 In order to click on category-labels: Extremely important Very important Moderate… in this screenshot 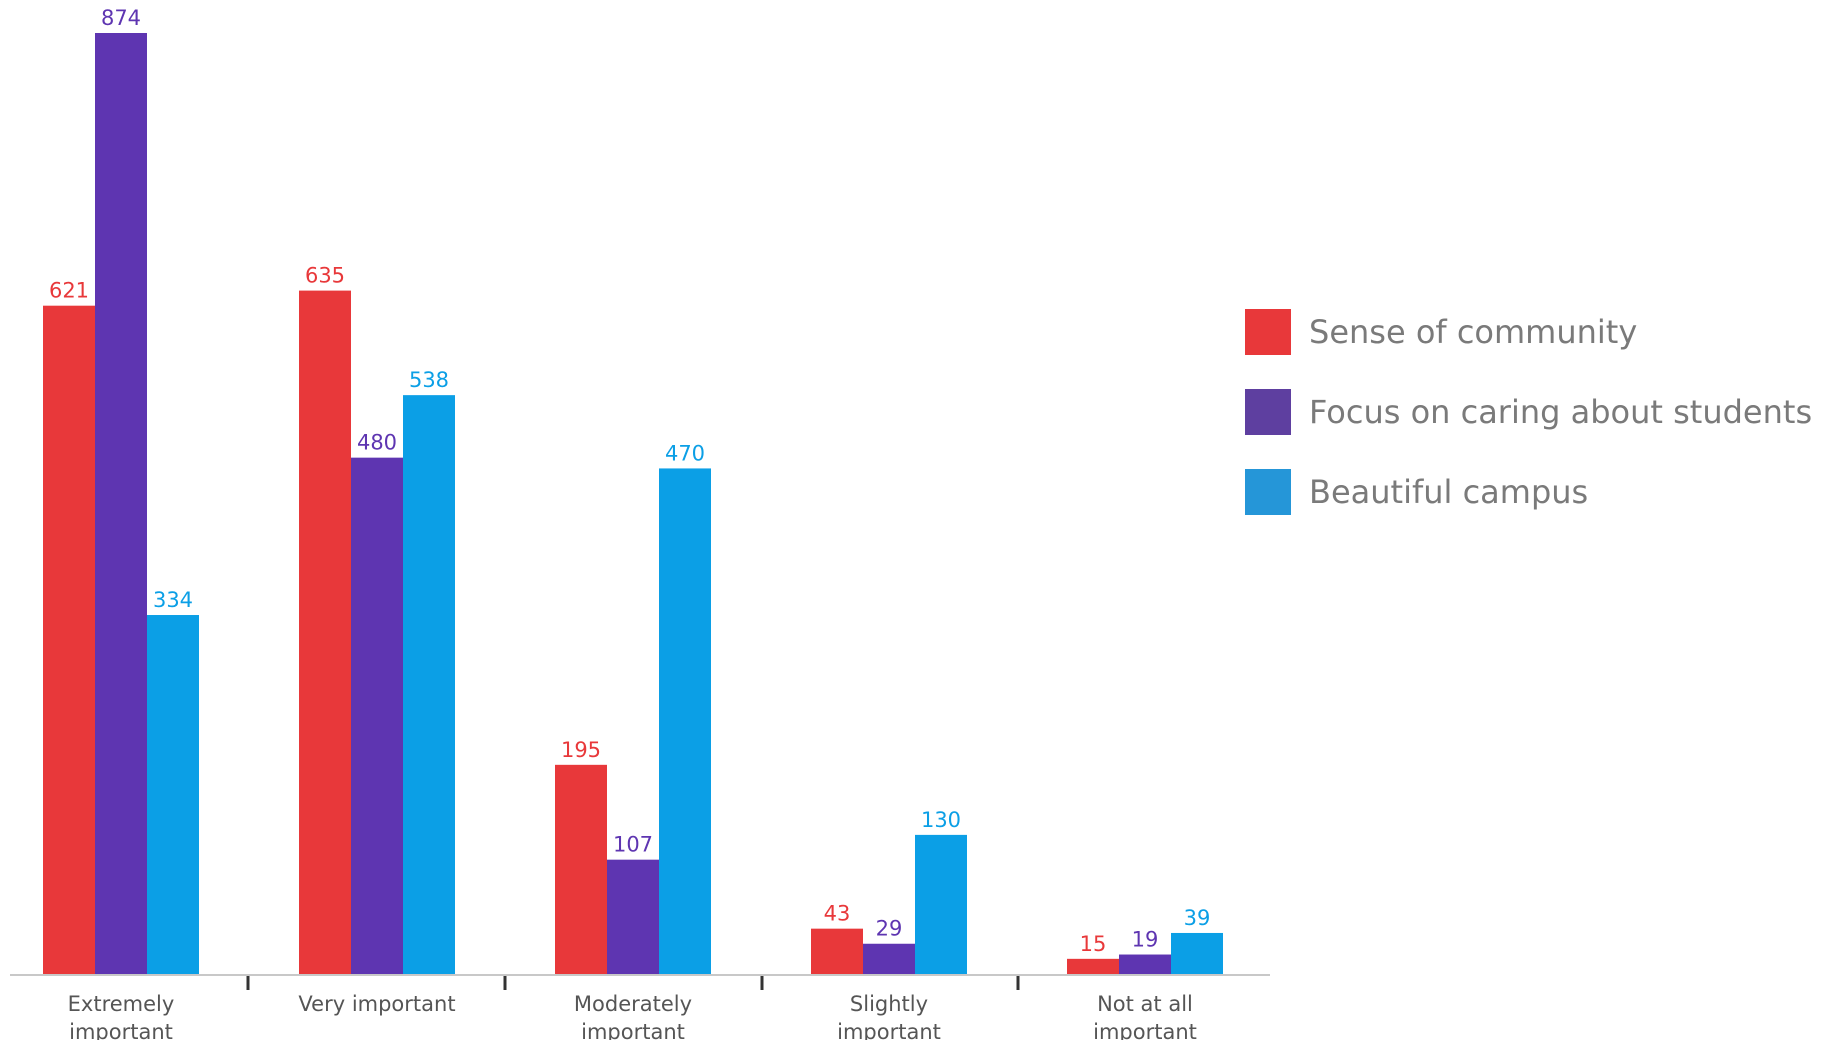, I will do `click(632, 1016)`.